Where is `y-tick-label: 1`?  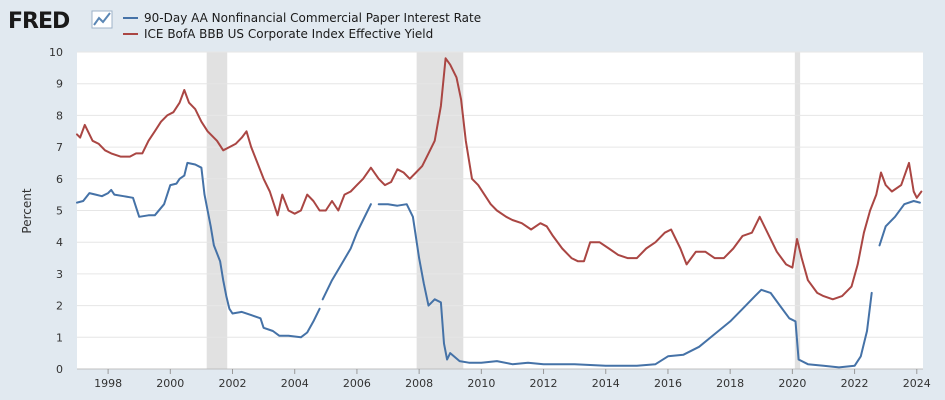
y-tick-label: 1 is located at coordinates (59, 337).